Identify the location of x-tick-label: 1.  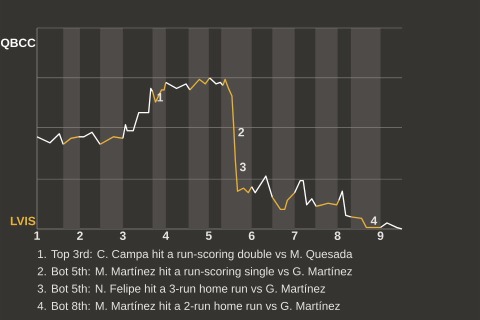
(37, 236).